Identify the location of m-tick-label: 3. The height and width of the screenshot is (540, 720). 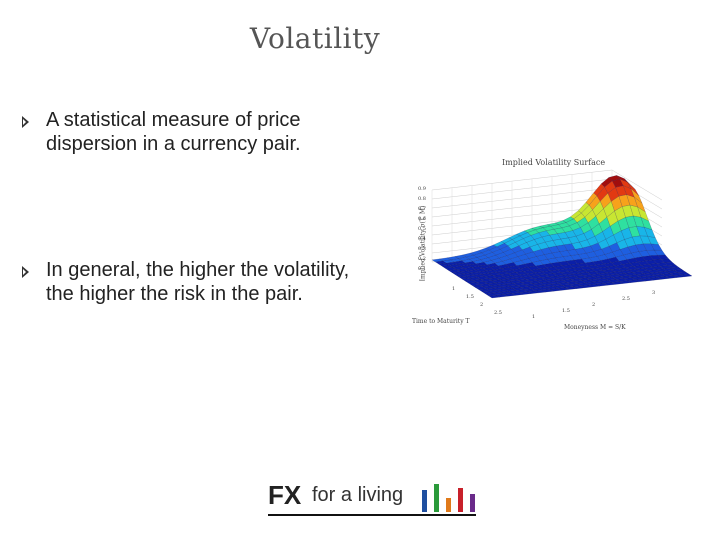
(653, 293).